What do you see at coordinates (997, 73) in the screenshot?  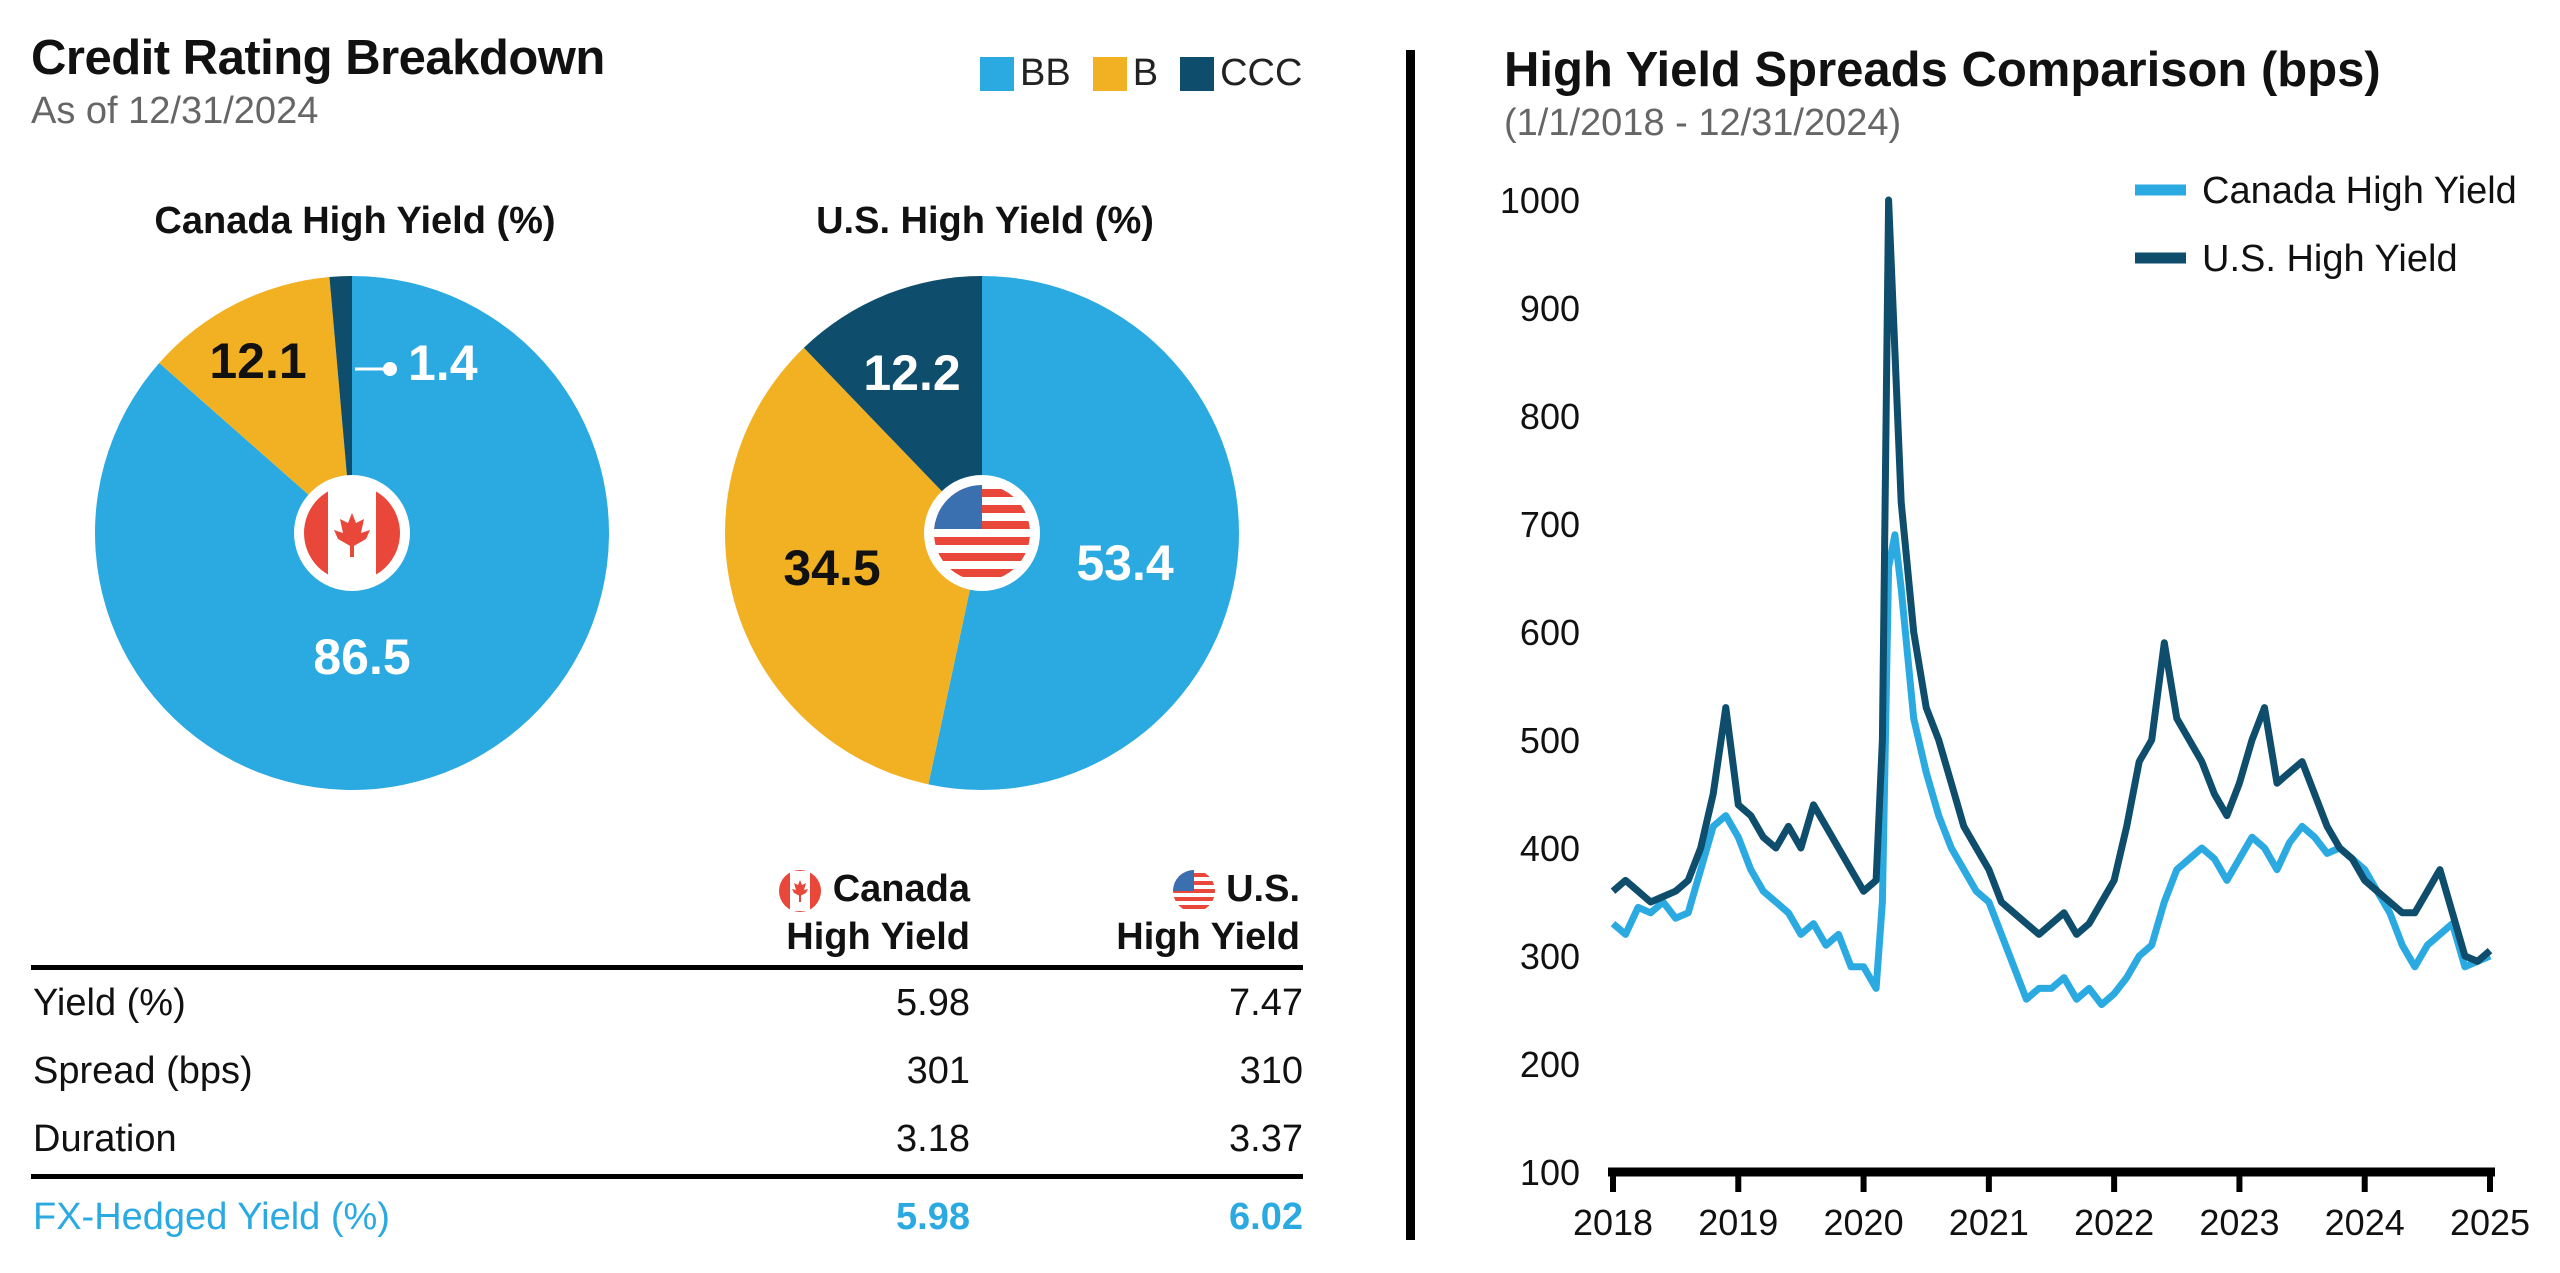 I see `legend-swatch-bb` at bounding box center [997, 73].